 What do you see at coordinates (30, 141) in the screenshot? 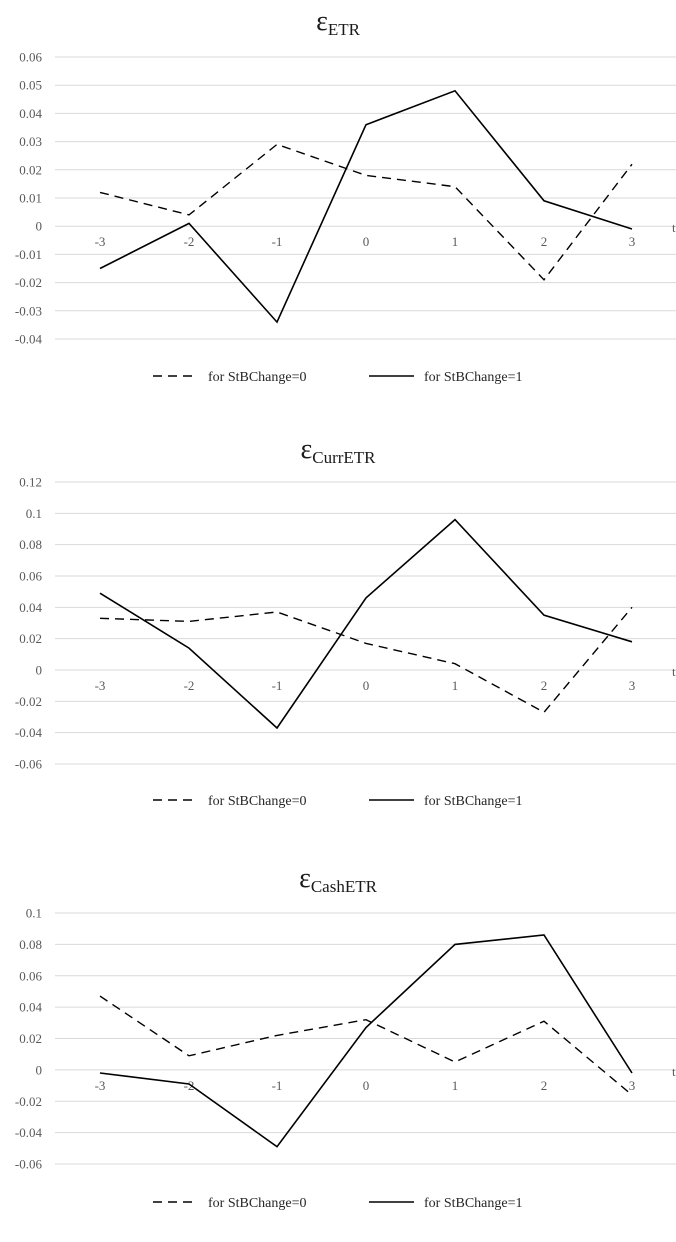
I see `y-tick-label: 0.03` at bounding box center [30, 141].